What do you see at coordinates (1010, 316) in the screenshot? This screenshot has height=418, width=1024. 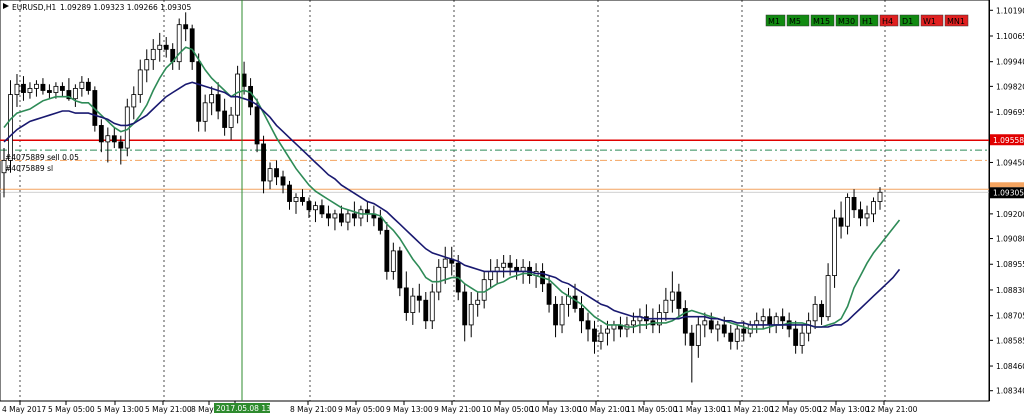 I see `price-tick-label: 1.08705` at bounding box center [1010, 316].